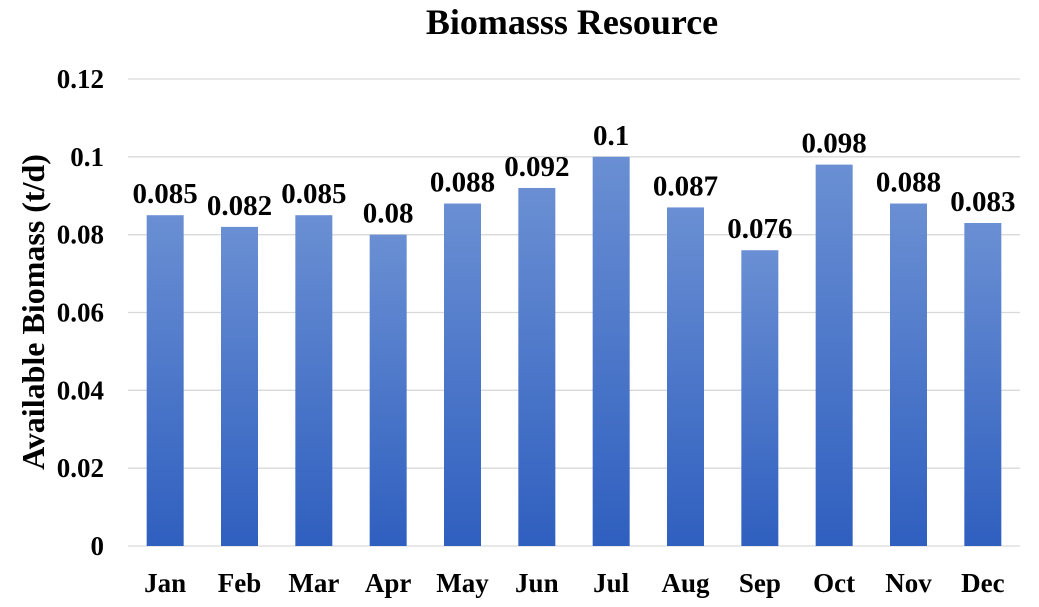  What do you see at coordinates (760, 583) in the screenshot?
I see `x-tick-label-sep: Sep` at bounding box center [760, 583].